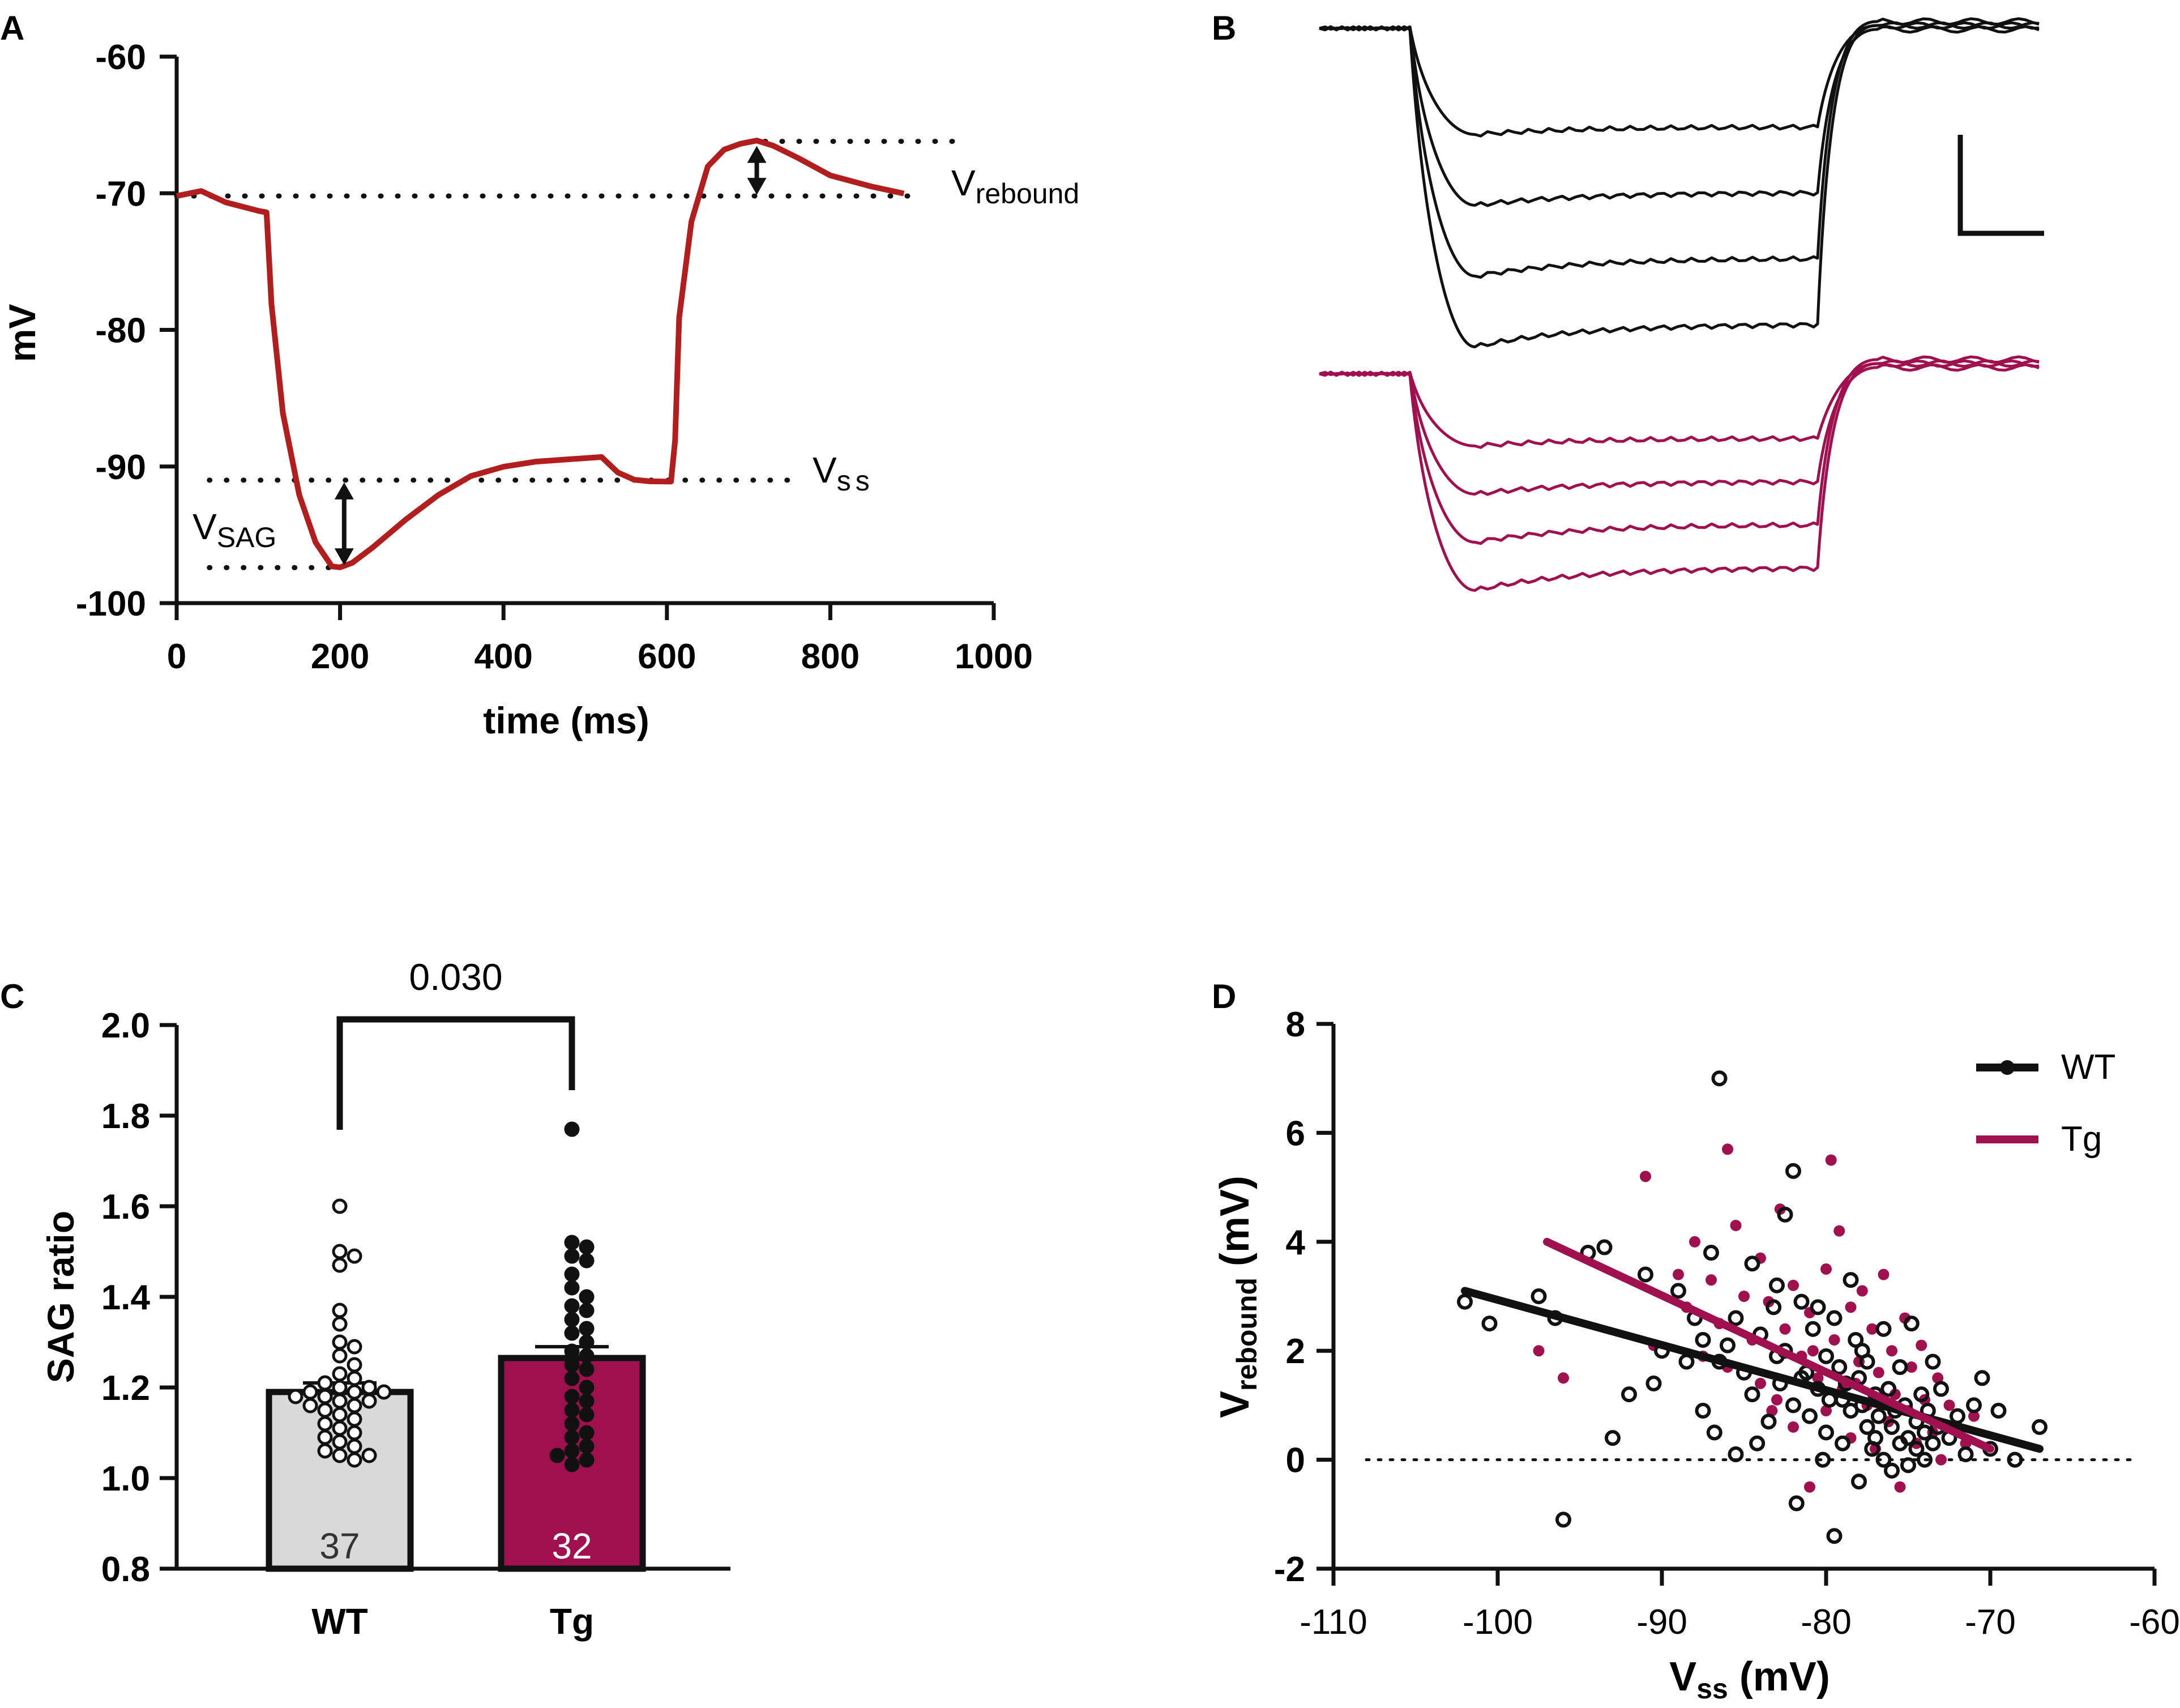 The width and height of the screenshot is (2180, 1708). What do you see at coordinates (757, 186) in the screenshot?
I see `a-rebound-arrow-head-down` at bounding box center [757, 186].